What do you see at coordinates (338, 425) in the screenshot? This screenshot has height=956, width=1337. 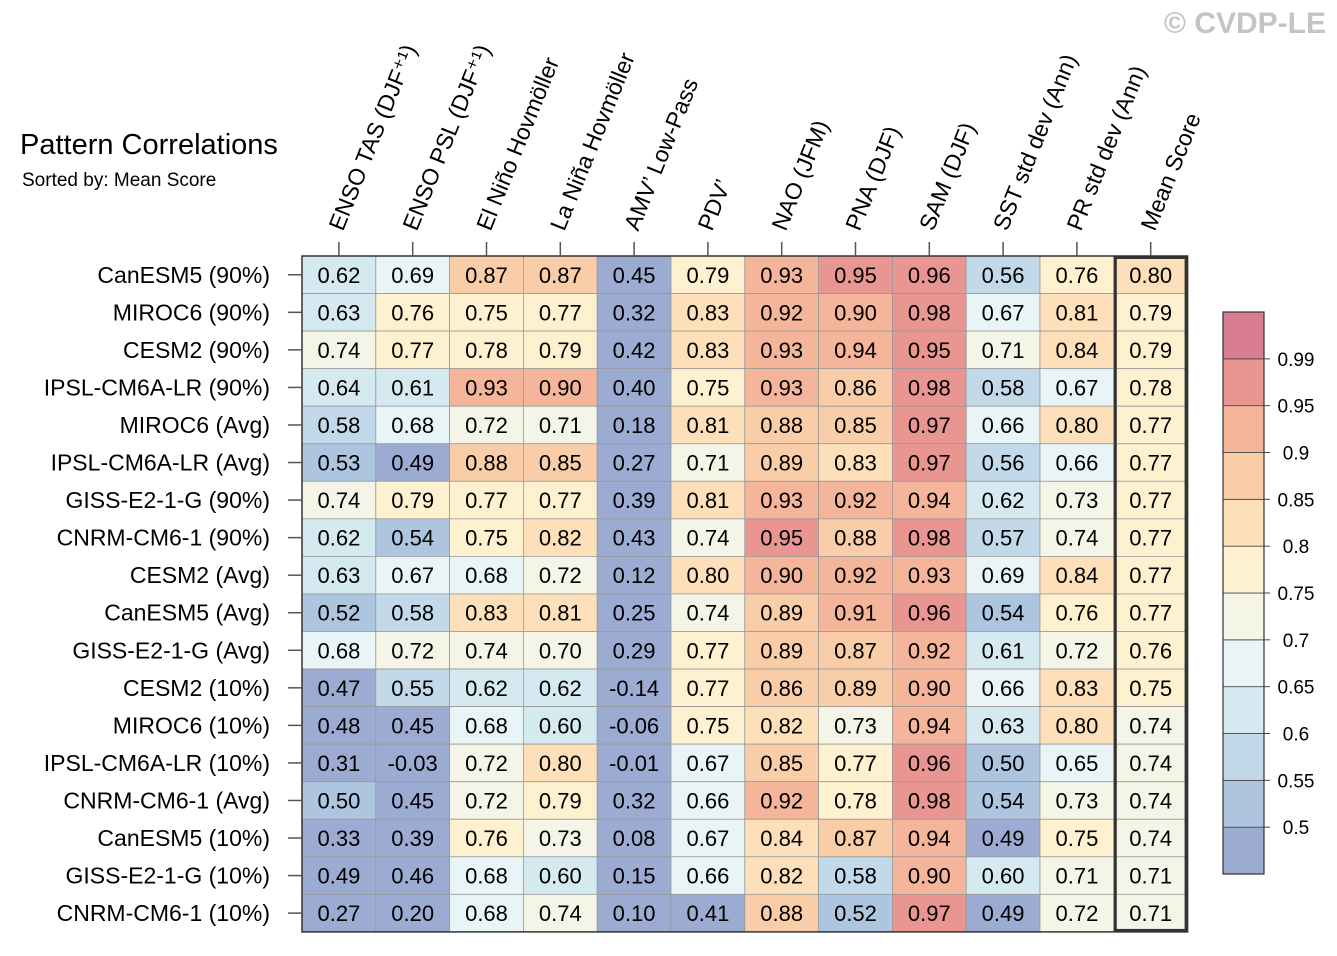 I see `cell-value-label: 0.58` at bounding box center [338, 425].